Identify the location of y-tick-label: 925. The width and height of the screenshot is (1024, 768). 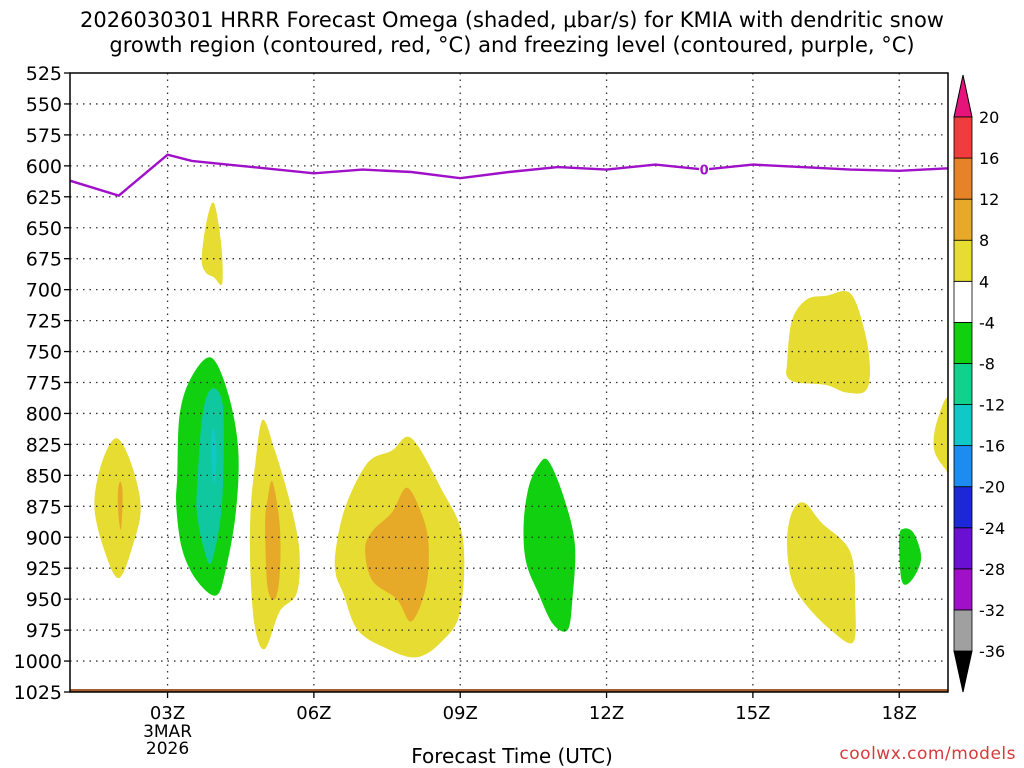
(44, 569).